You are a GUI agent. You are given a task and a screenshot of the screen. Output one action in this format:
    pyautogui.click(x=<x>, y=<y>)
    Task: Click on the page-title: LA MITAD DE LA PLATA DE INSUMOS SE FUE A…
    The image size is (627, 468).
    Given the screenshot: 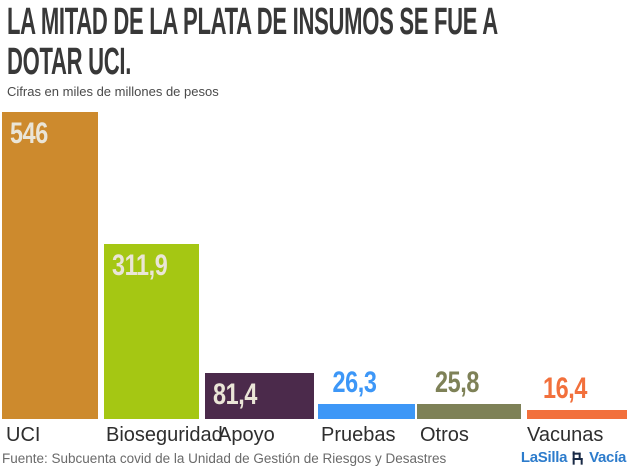 What is the action you would take?
    pyautogui.click(x=252, y=42)
    